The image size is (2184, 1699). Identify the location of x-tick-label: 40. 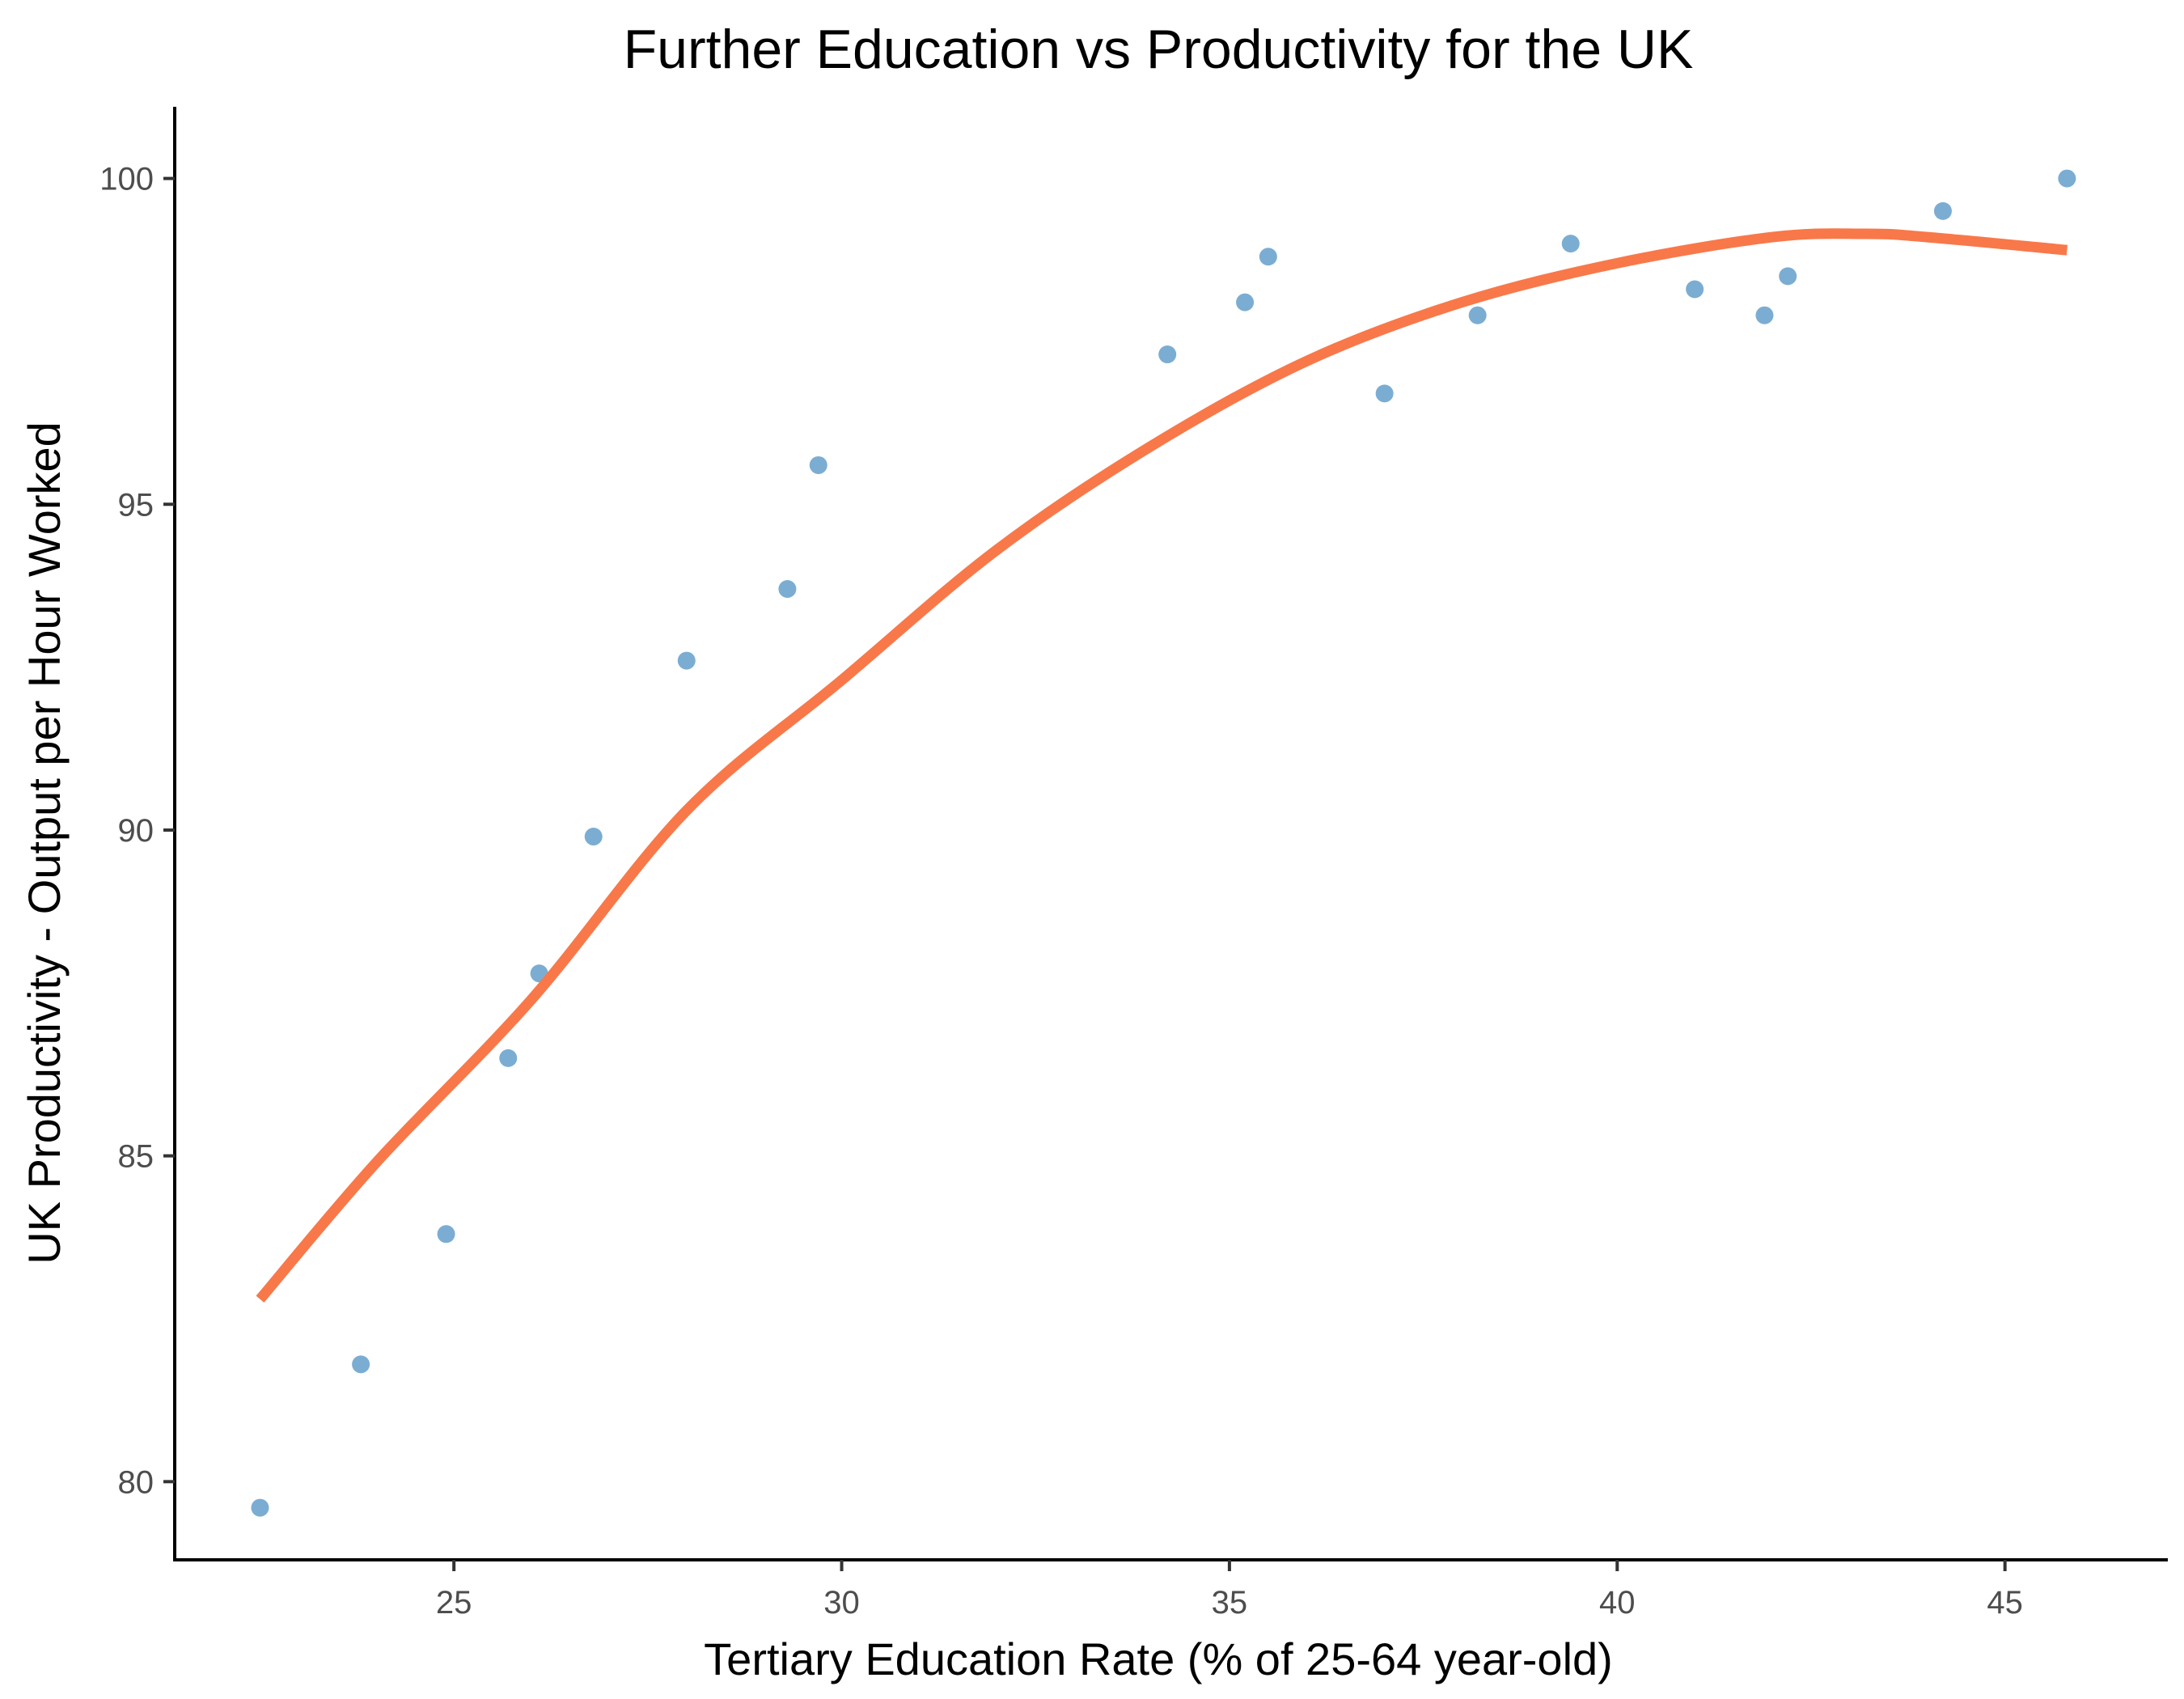
(1617, 1603).